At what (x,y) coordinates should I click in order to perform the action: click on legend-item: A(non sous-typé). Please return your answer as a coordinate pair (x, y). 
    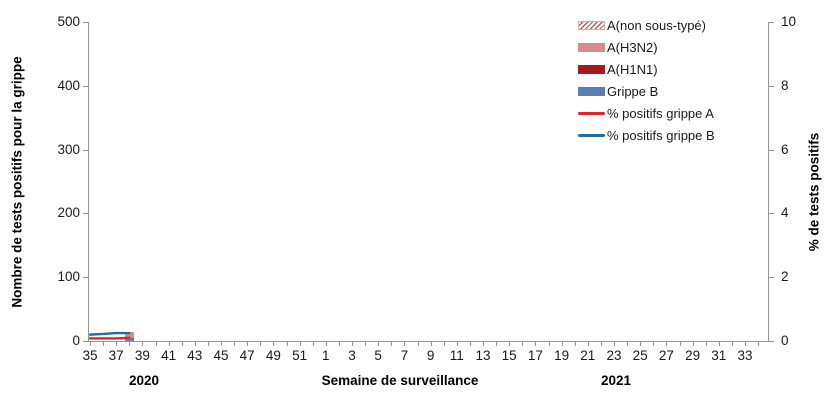
    Looking at the image, I should click on (646, 25).